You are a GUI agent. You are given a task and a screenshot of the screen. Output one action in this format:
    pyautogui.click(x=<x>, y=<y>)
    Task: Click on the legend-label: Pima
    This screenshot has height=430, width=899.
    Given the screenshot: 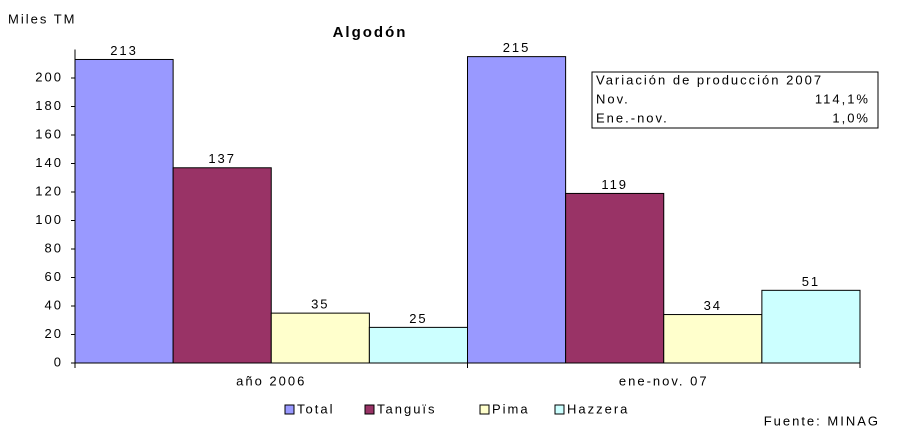 What is the action you would take?
    pyautogui.click(x=511, y=408)
    